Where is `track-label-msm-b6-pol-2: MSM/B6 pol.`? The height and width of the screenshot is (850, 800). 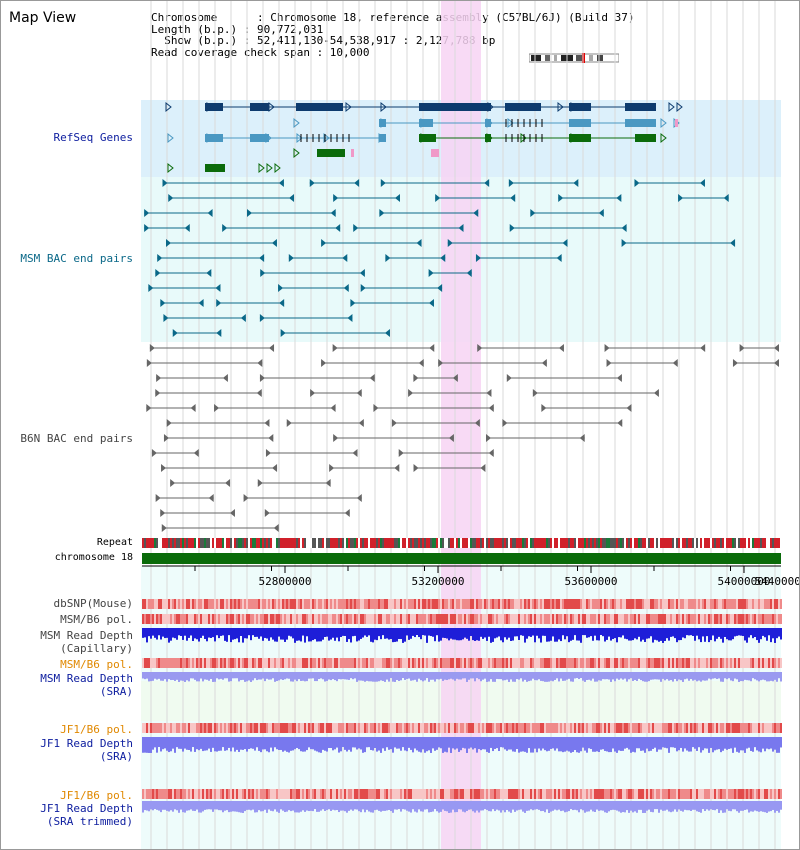
track-label-msm-b6-pol-2: MSM/B6 pol. is located at coordinates (96, 664).